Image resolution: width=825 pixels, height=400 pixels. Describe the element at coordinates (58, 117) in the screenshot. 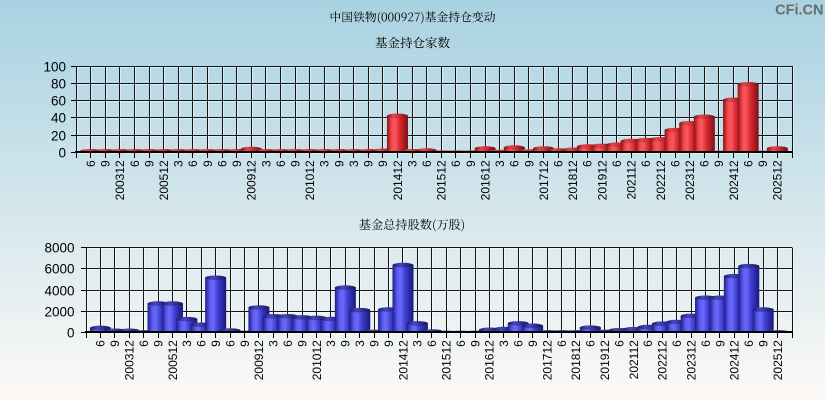

I see `svg-text: 40` at that location.